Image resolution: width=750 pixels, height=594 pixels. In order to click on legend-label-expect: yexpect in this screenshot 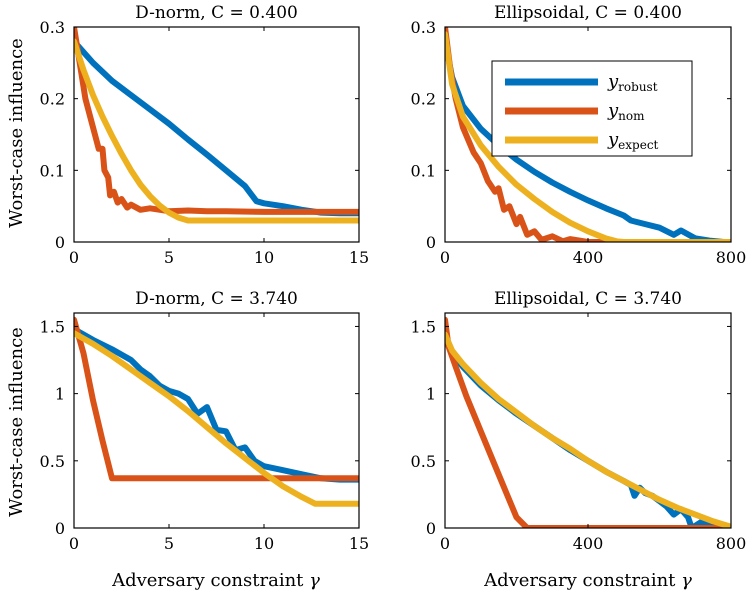, I will do `click(633, 140)`.